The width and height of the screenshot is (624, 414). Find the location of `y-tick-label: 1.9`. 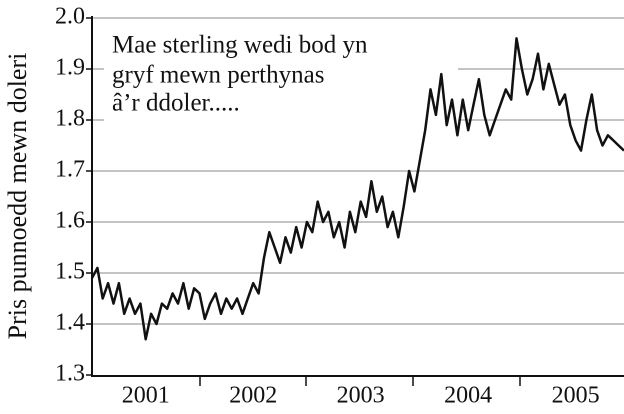

y-tick-label: 1.9 is located at coordinates (70, 68).